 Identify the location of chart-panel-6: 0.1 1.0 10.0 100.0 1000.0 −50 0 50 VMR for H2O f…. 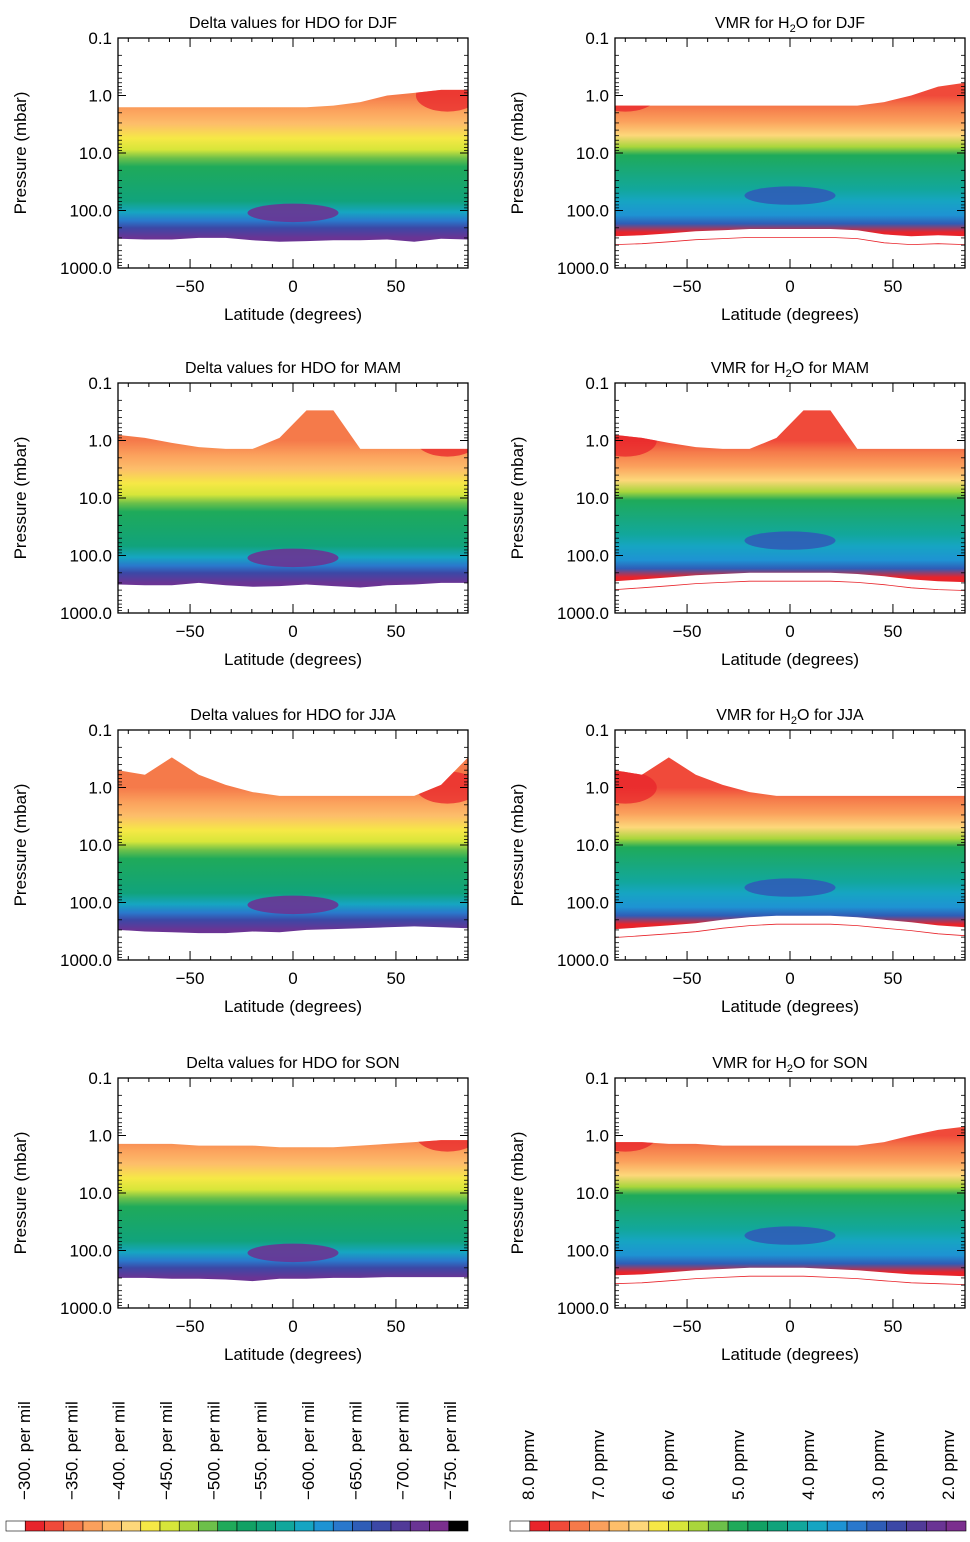
(737, 861).